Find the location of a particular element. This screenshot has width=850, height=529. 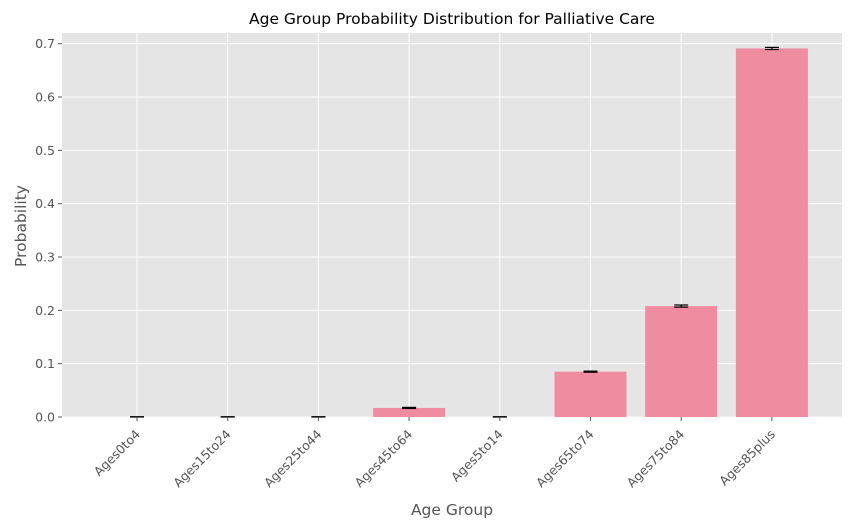

y-tick-label: 0.3 is located at coordinates (45, 257).